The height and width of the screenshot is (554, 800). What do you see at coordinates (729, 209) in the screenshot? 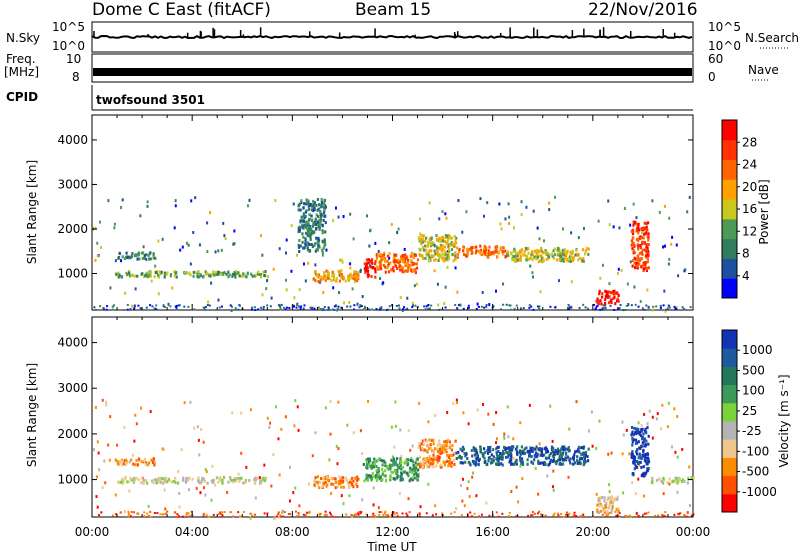
I see `power-colorbar-color-block` at bounding box center [729, 209].